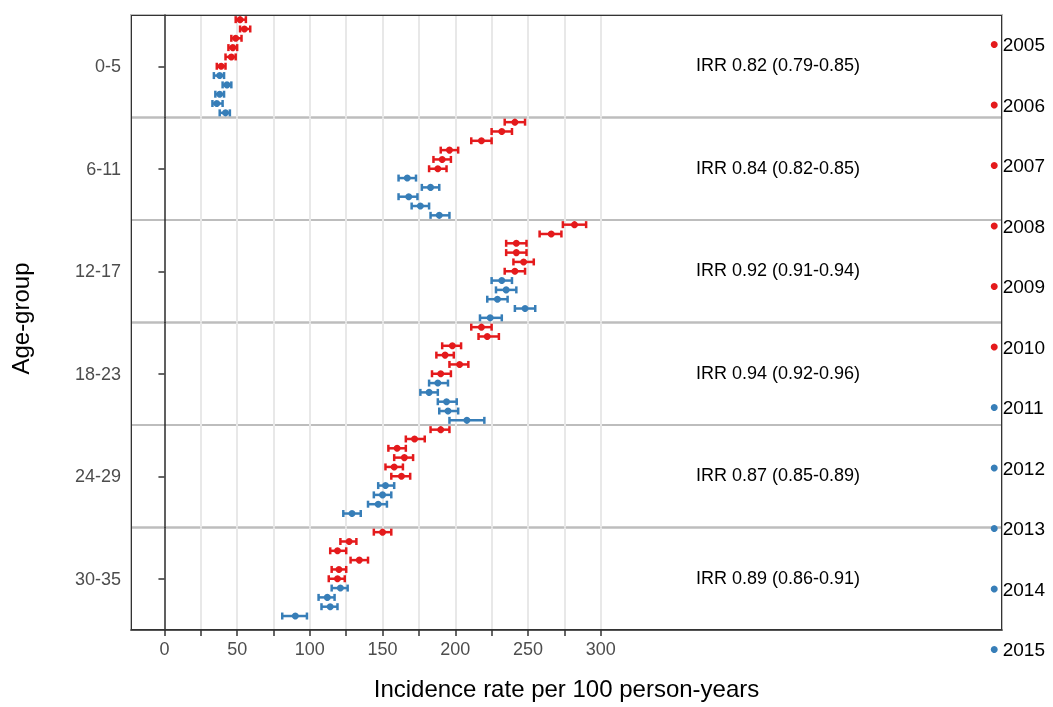 This screenshot has height=707, width=1053. I want to click on x-tick-label: 300, so click(600, 649).